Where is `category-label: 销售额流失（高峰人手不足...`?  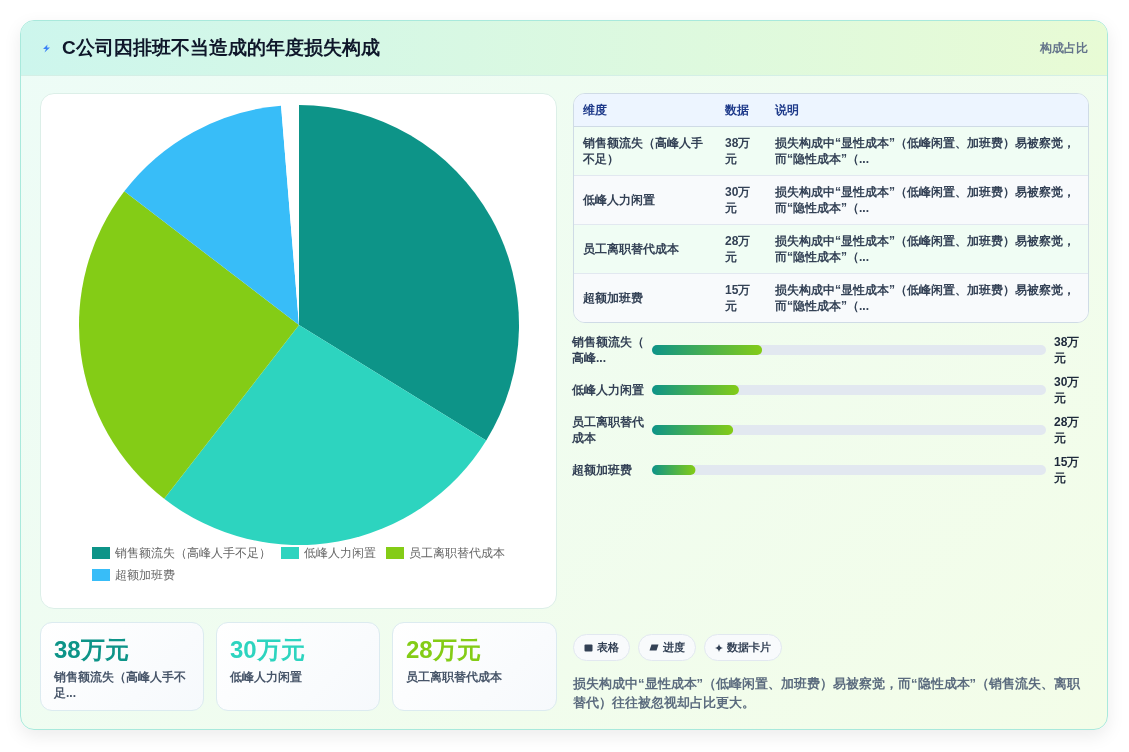
category-label: 销售额流失（高峰人手不足... is located at coordinates (120, 685).